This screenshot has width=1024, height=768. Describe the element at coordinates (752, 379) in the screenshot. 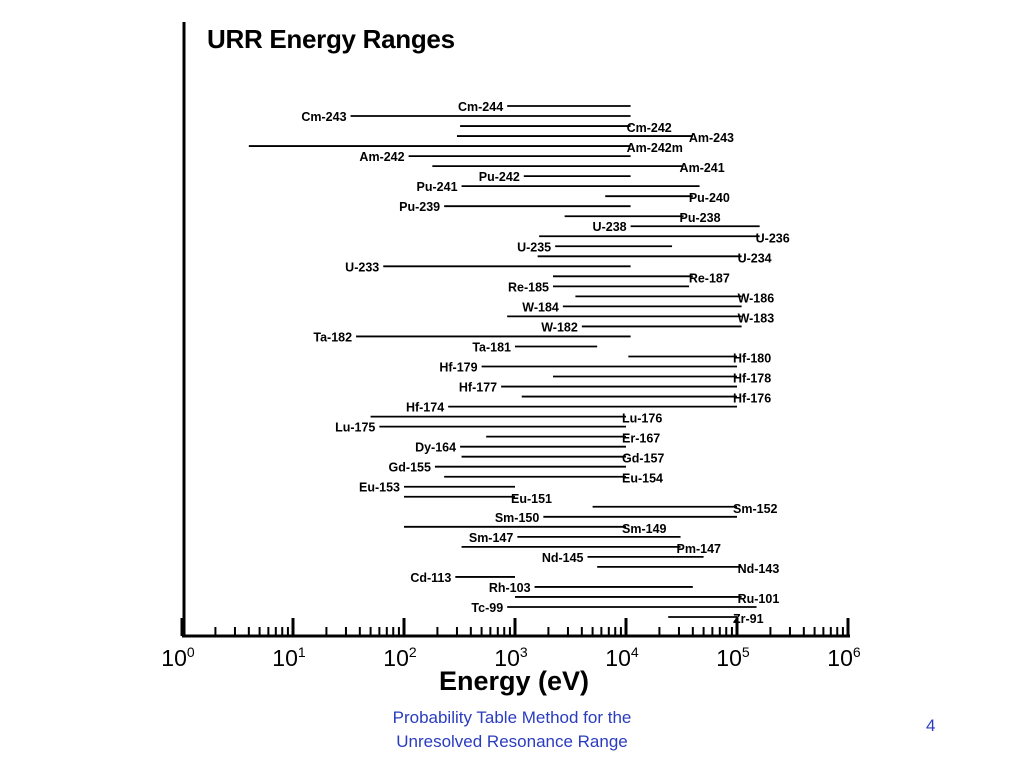

I see `range-label: Hf-178` at that location.